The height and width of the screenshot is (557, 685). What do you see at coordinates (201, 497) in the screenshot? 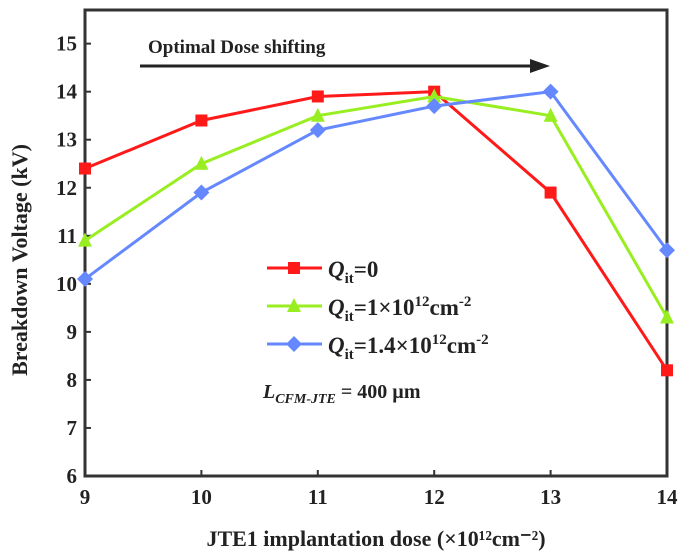
I see `x-tick-label: 10` at bounding box center [201, 497].